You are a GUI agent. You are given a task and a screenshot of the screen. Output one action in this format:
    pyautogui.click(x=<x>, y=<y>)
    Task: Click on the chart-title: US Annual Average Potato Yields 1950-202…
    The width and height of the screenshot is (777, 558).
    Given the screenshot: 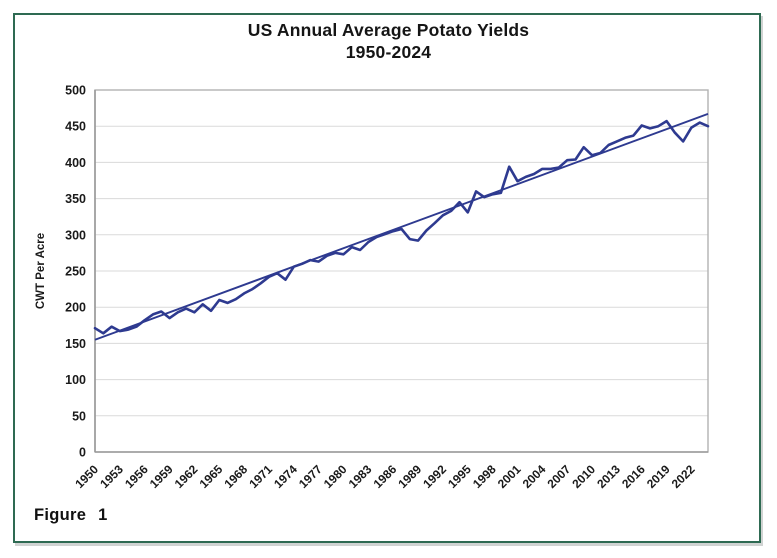 What is the action you would take?
    pyautogui.click(x=388, y=42)
    